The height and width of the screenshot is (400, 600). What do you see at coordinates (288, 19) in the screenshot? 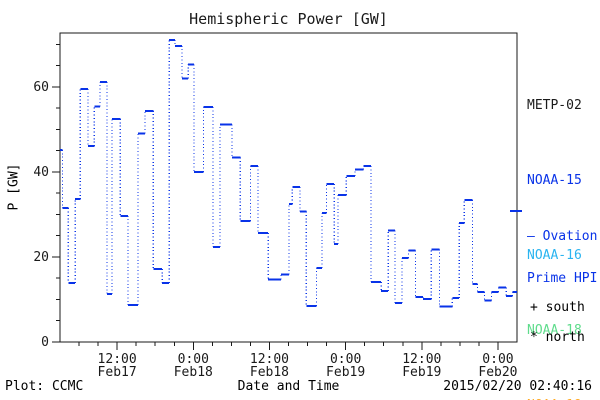
I see `chart-title: Hemispheric Power [GW]` at bounding box center [288, 19].